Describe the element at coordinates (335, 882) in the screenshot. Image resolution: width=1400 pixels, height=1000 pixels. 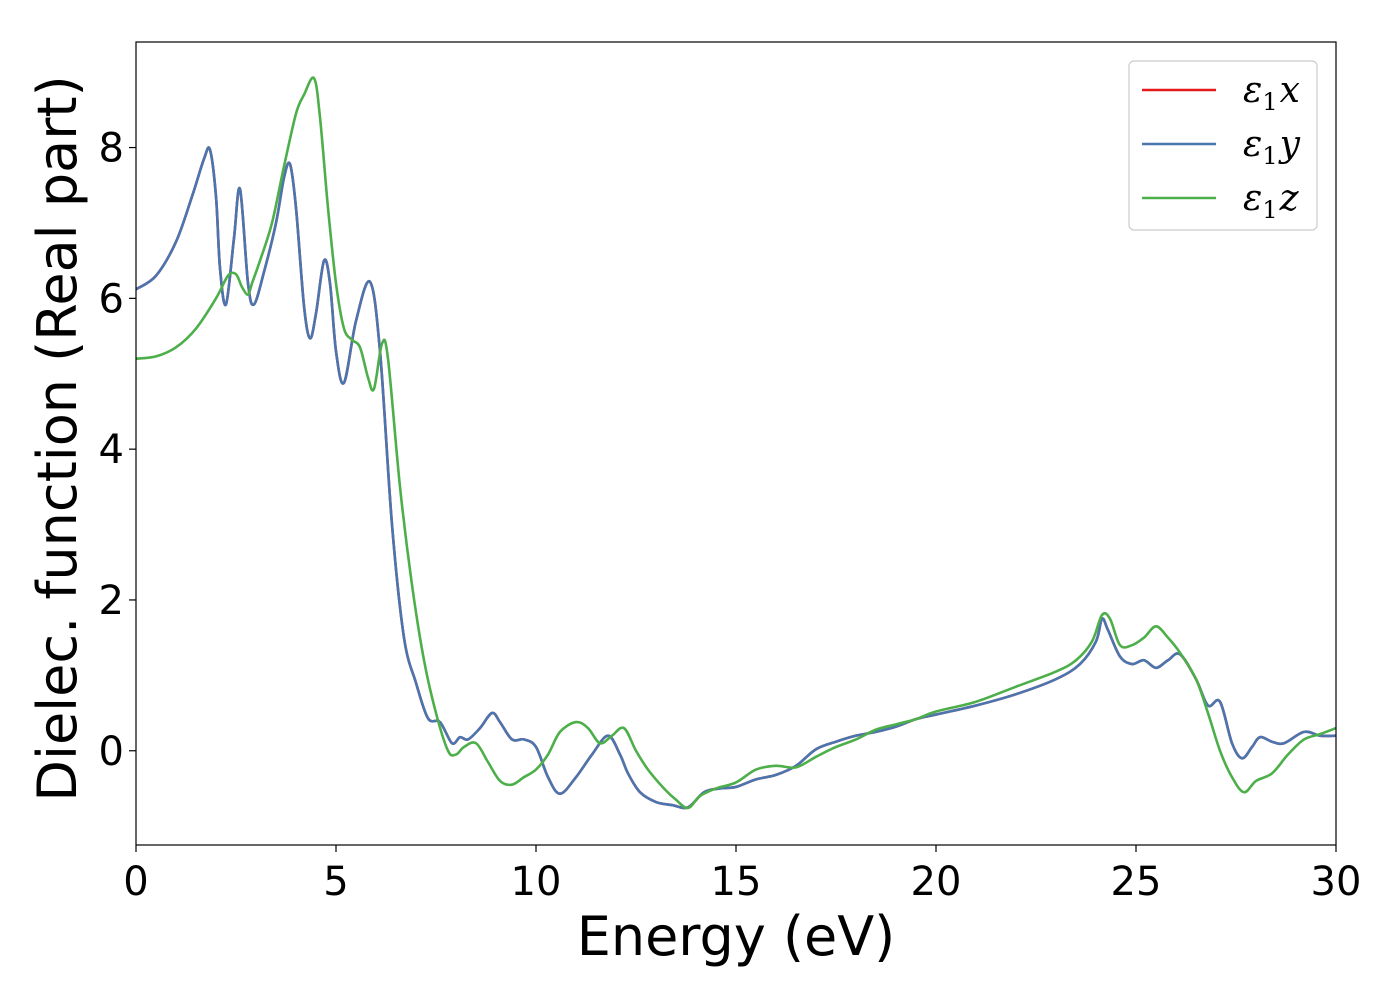
I see `x-tick-label: 5` at that location.